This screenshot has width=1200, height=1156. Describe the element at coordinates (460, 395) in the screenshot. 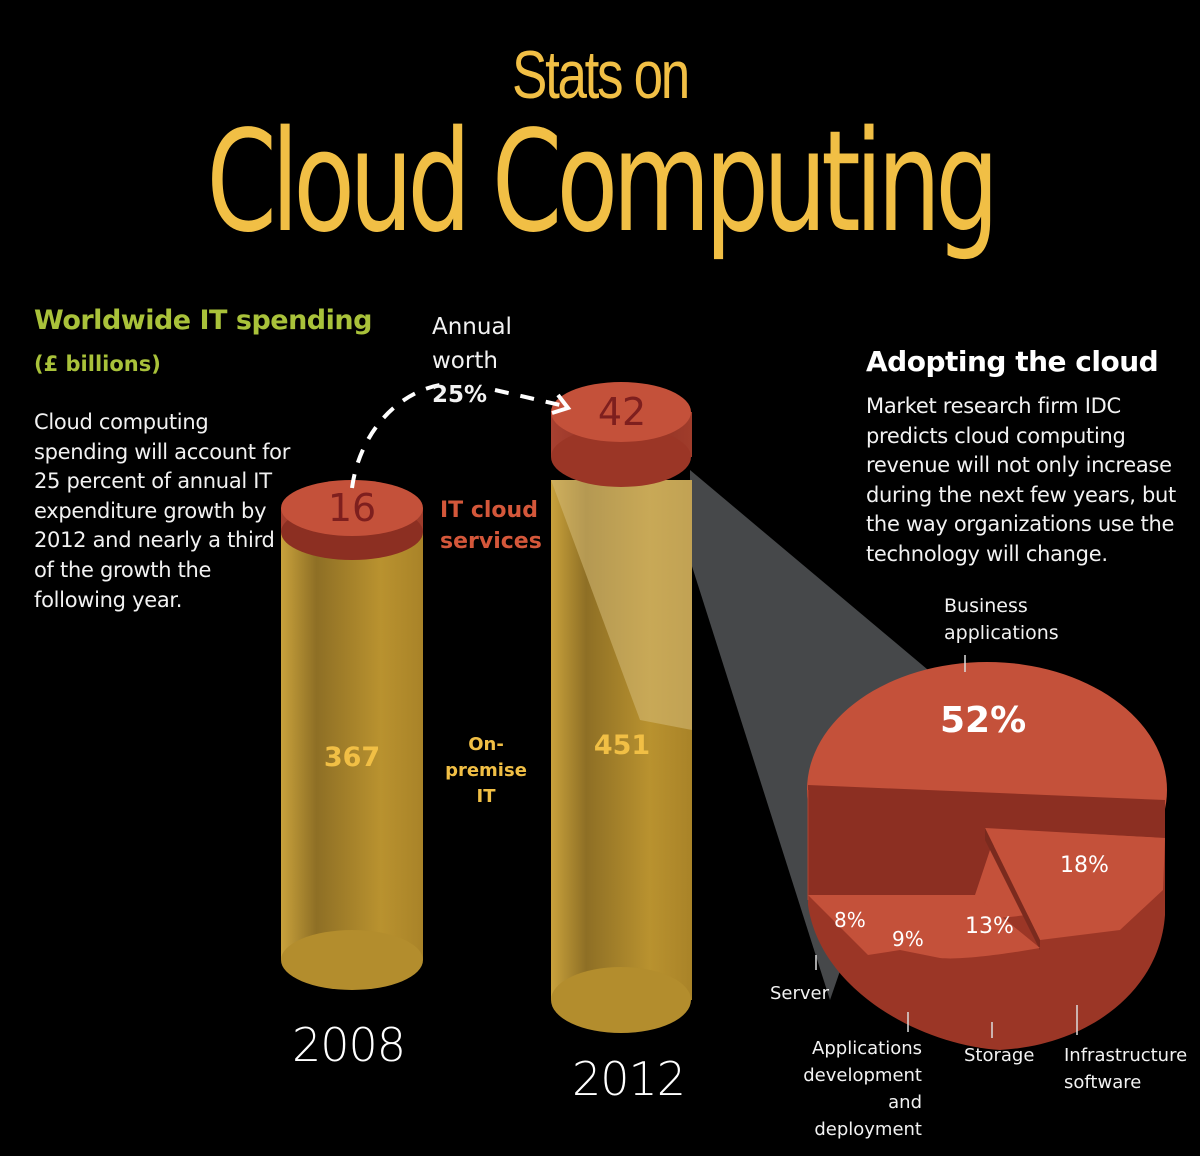

I see `annotation-value: 25%` at that location.